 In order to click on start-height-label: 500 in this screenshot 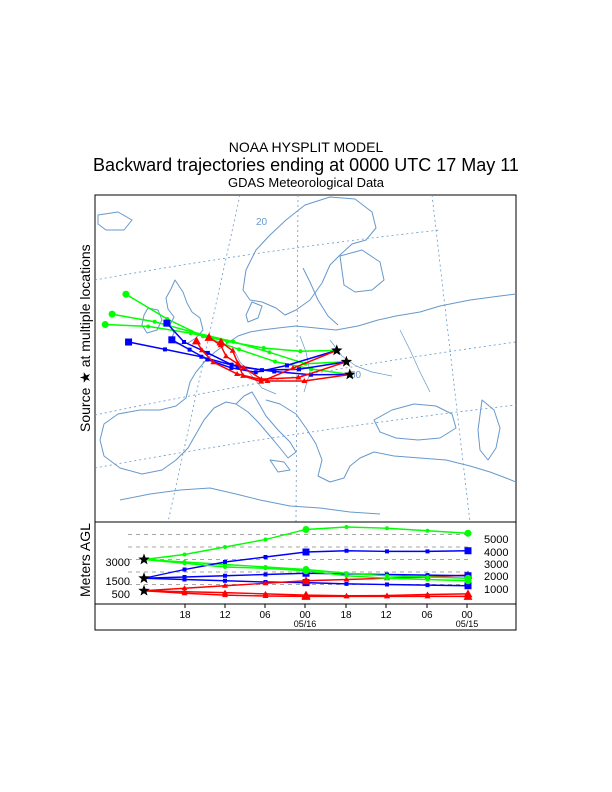, I will do `click(121, 595)`.